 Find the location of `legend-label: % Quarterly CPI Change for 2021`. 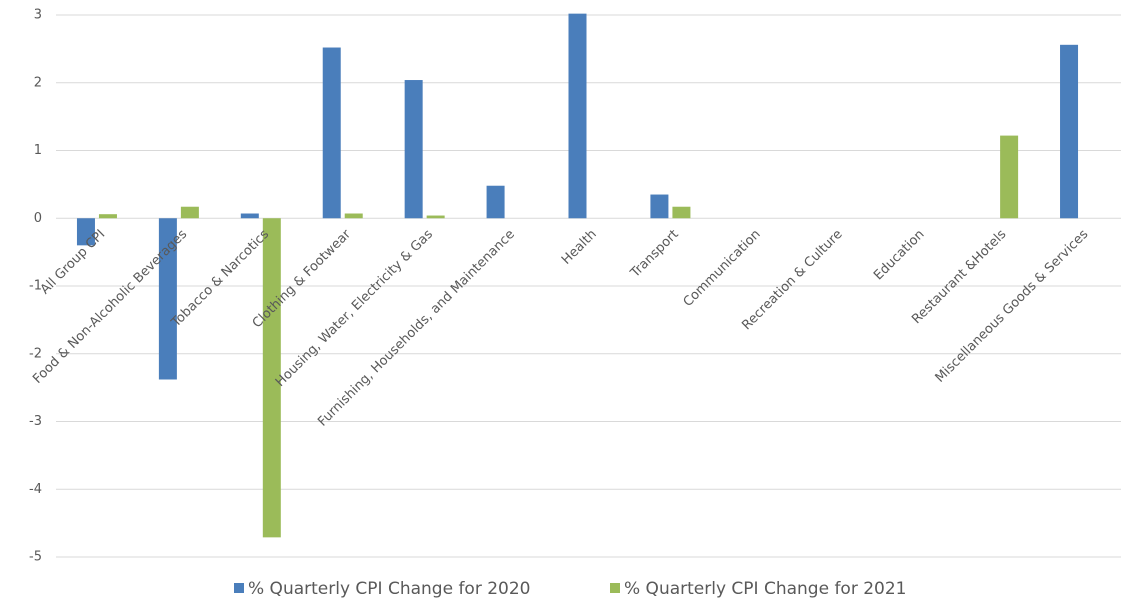

legend-label: % Quarterly CPI Change for 2021 is located at coordinates (765, 589).